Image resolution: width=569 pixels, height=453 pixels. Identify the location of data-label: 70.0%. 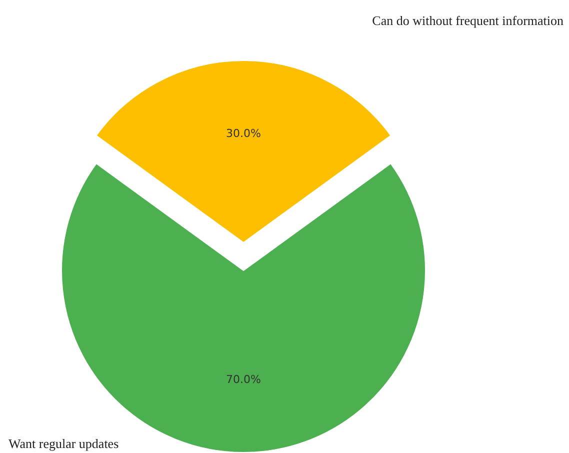
(243, 379).